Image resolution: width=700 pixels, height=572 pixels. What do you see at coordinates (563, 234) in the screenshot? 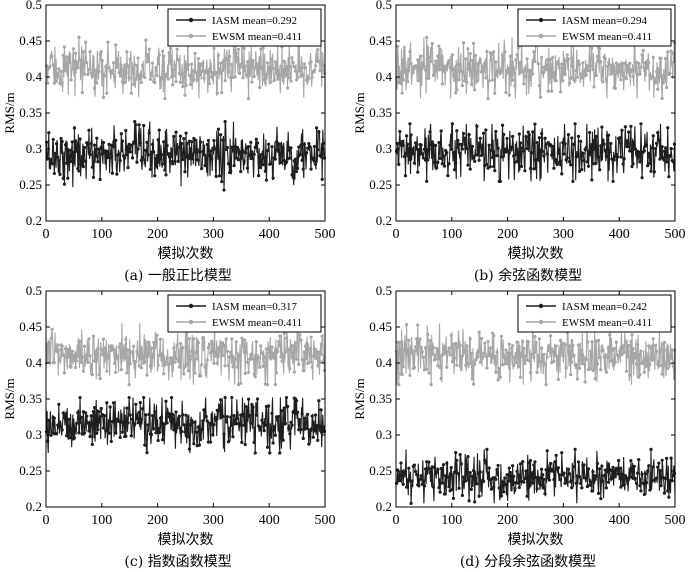
I see `x-tick-label: 300` at bounding box center [563, 234].